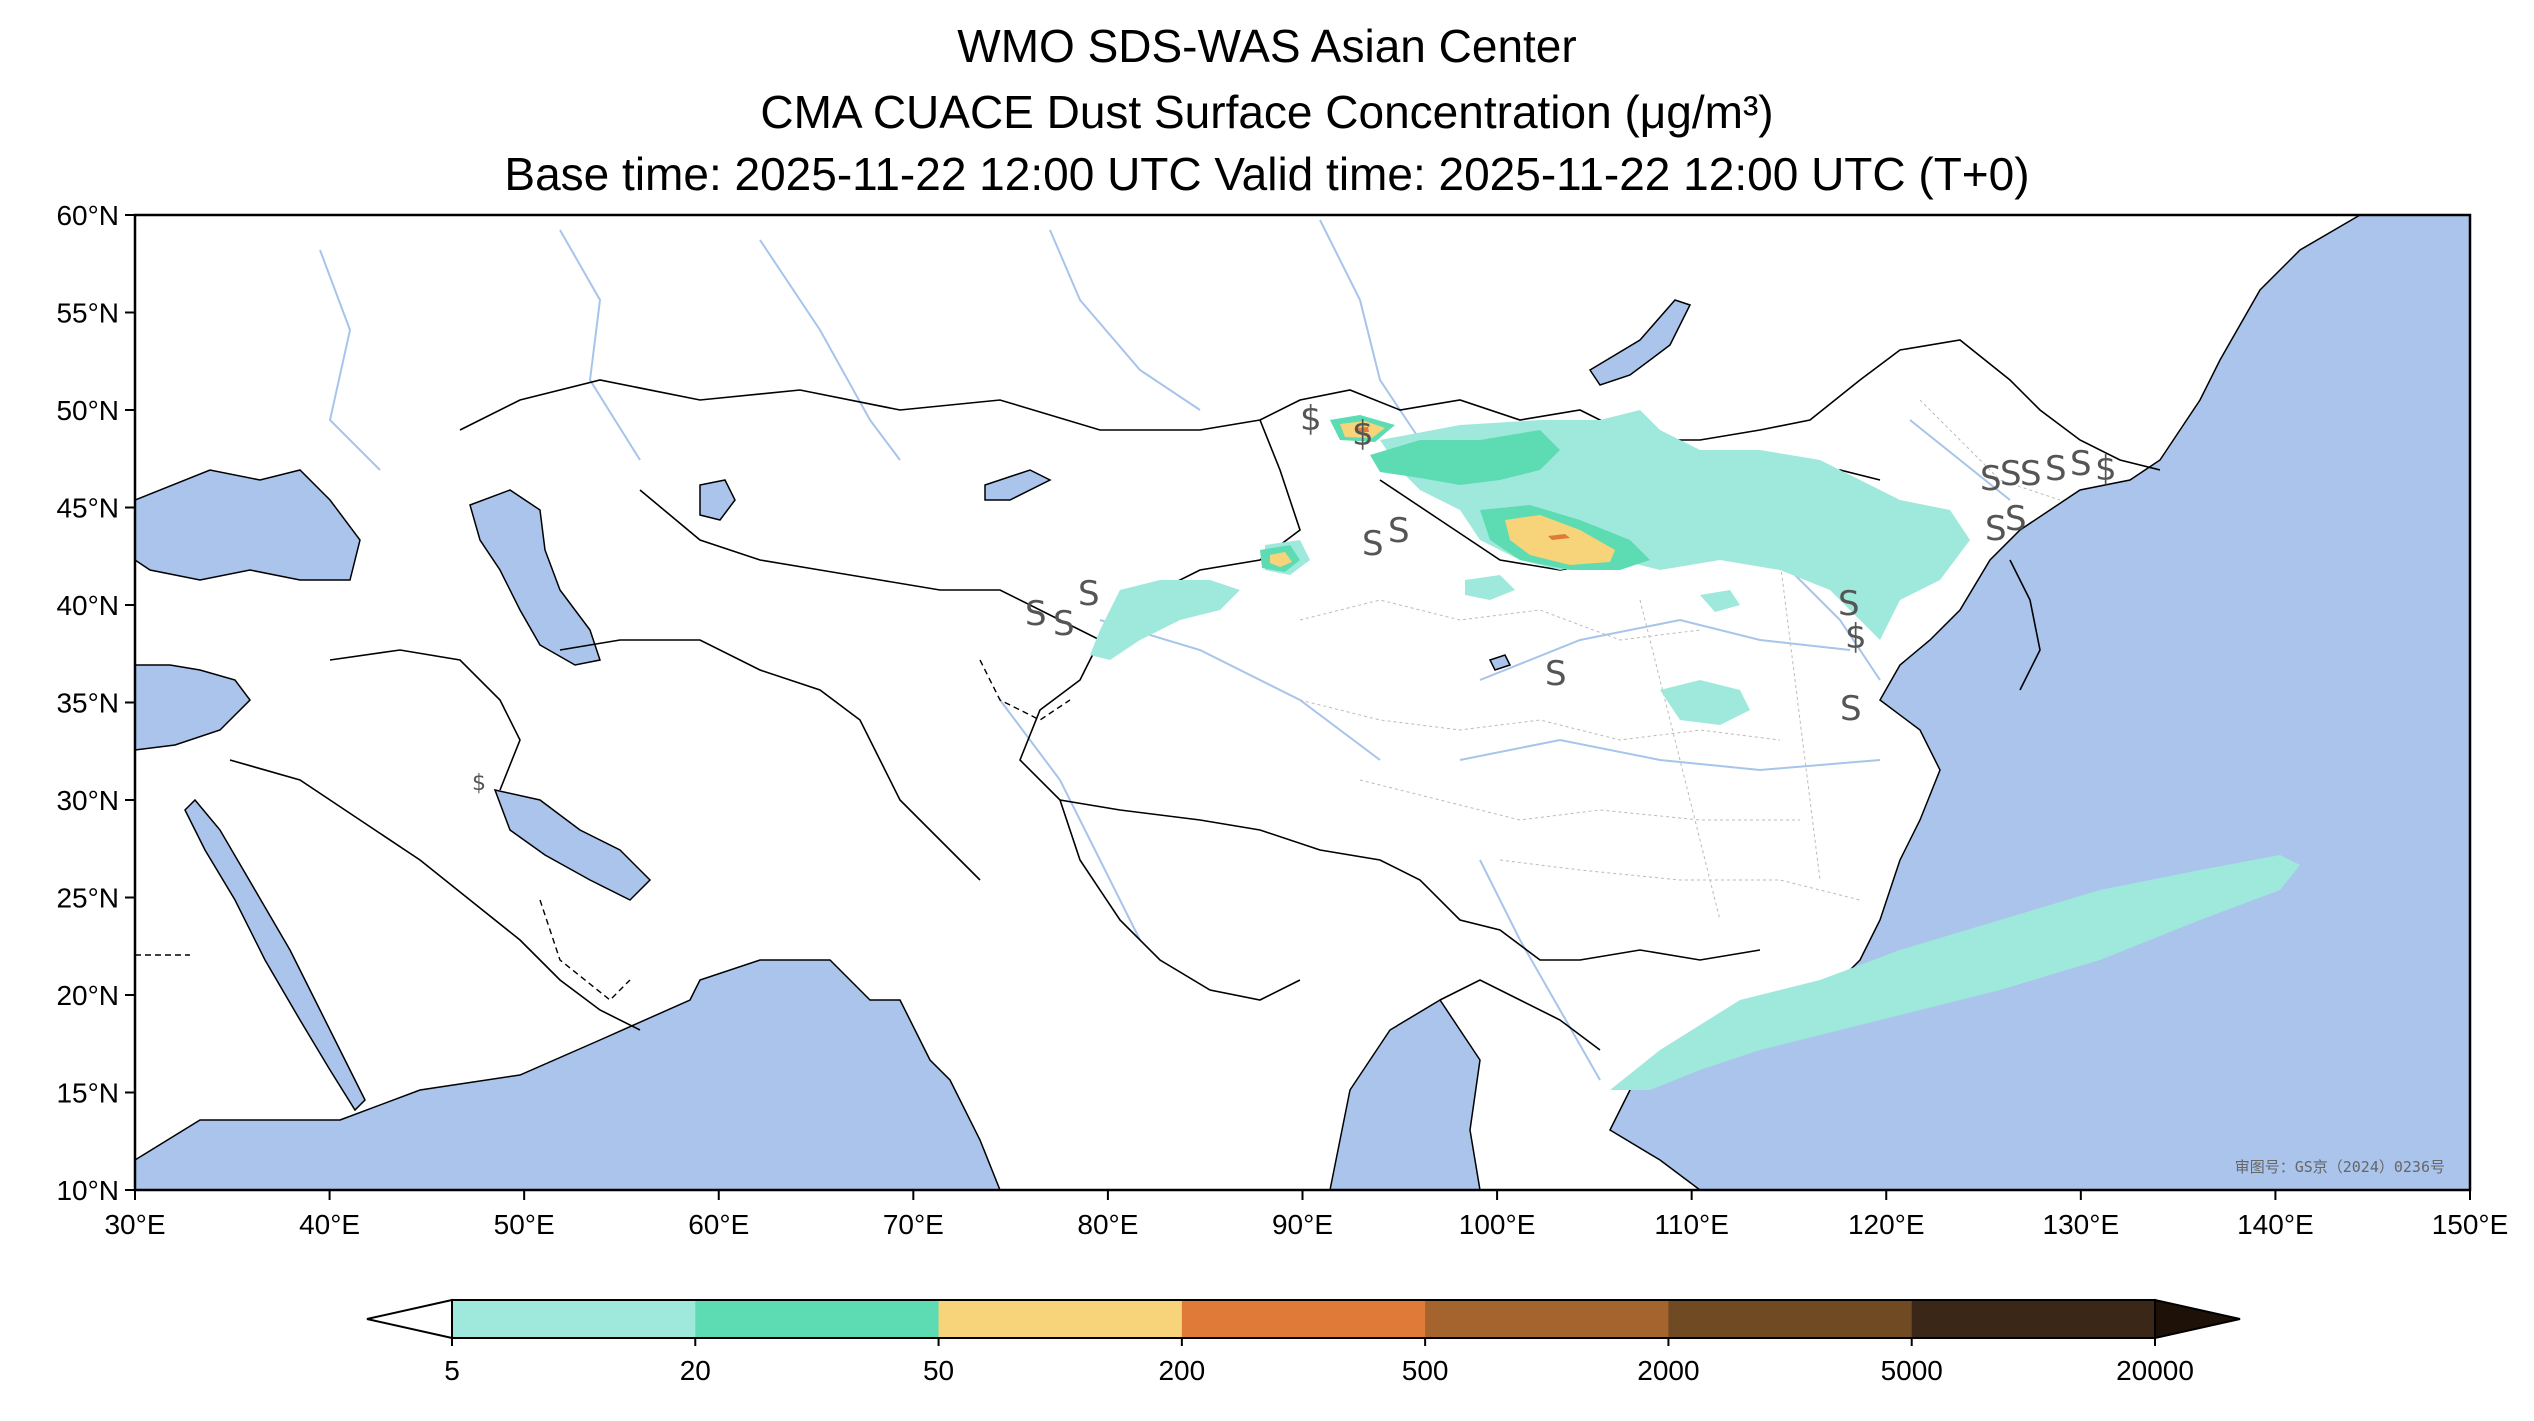 The width and height of the screenshot is (2534, 1421). What do you see at coordinates (87, 313) in the screenshot?
I see `lat-tick-label: 55°N` at bounding box center [87, 313].